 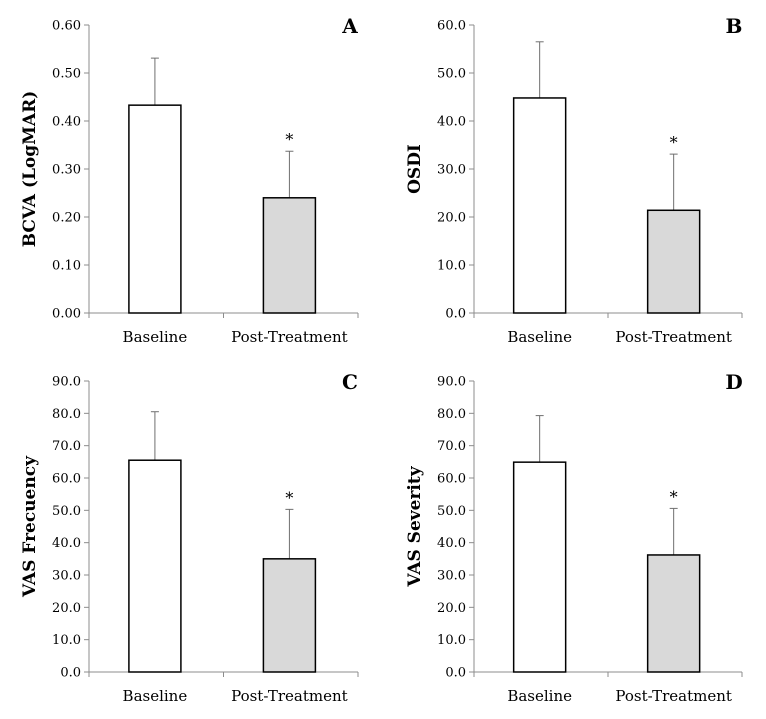 I want to click on y-axis-title: VAS Severity, so click(x=415, y=526).